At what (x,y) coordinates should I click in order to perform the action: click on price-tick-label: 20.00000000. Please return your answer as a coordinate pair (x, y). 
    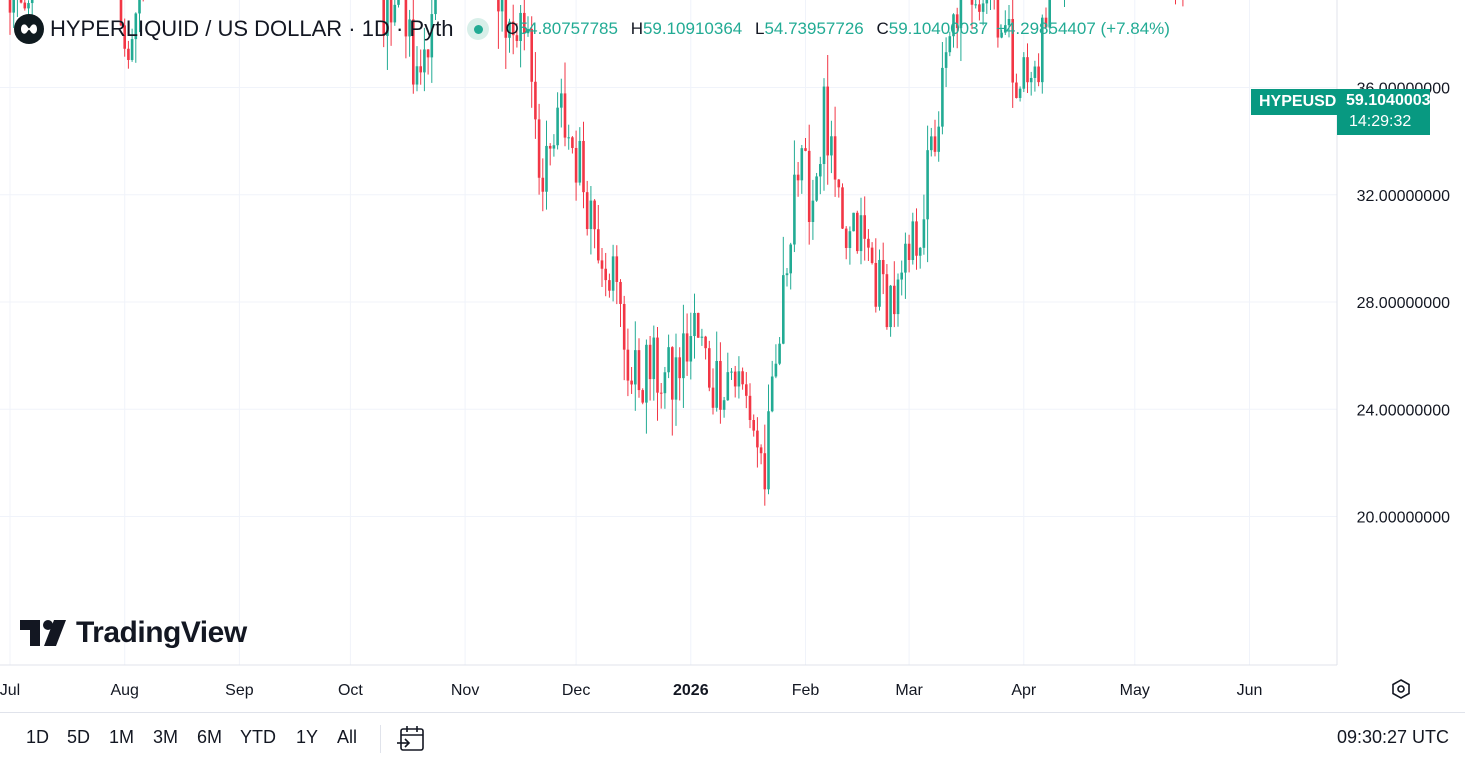
    Looking at the image, I should click on (1404, 518).